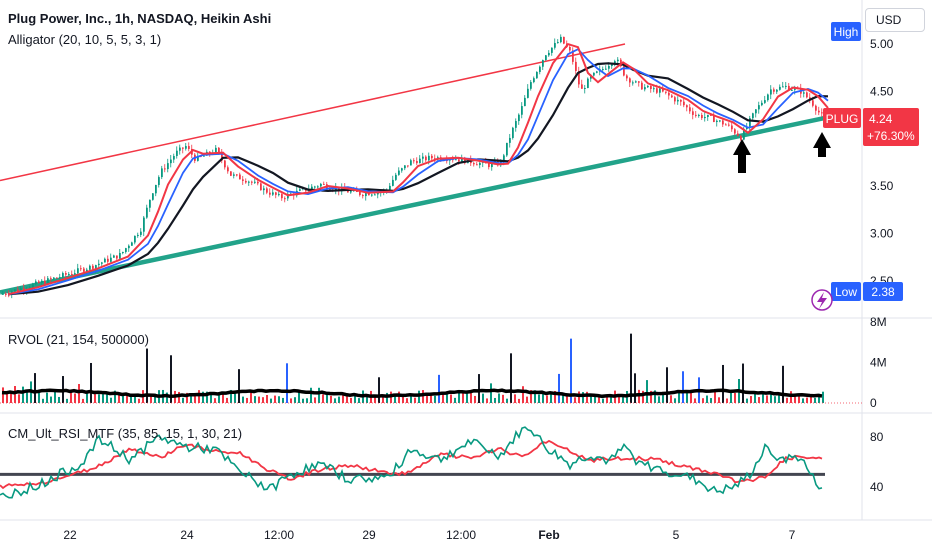  What do you see at coordinates (369, 535) in the screenshot?
I see `time-tick-label: 29` at bounding box center [369, 535].